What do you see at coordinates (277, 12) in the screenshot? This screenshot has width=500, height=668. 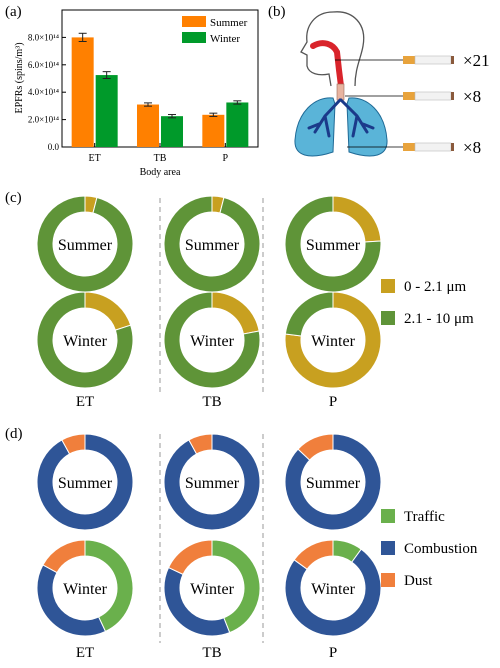 I see `panel-label-b: (b)` at bounding box center [277, 12].